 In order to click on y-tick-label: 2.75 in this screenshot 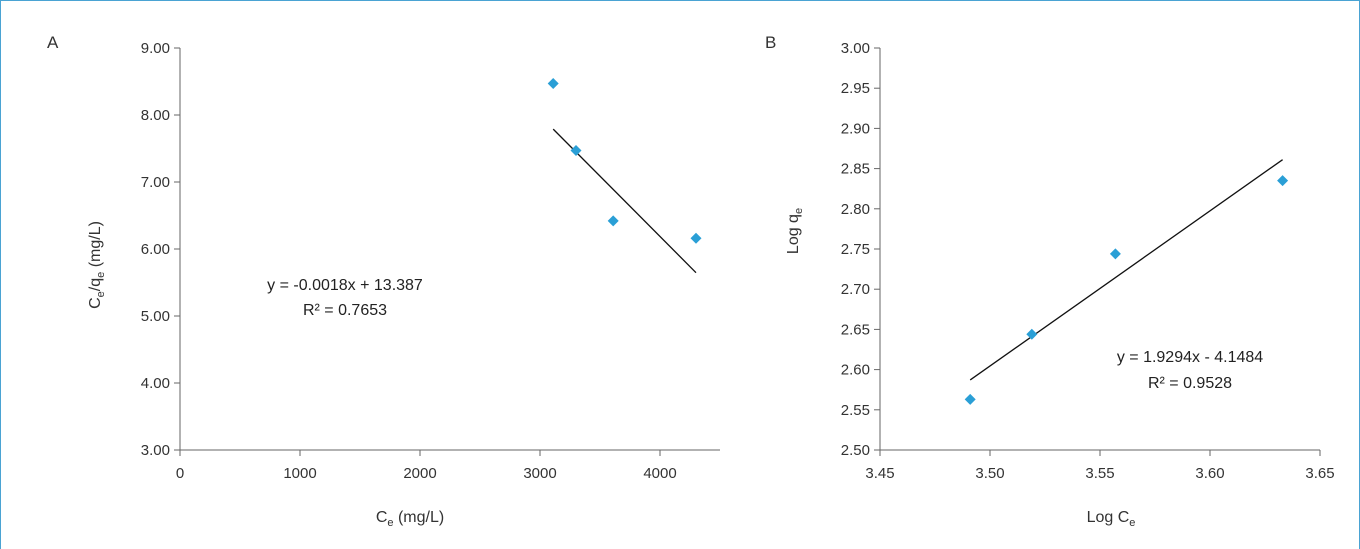, I will do `click(855, 249)`.